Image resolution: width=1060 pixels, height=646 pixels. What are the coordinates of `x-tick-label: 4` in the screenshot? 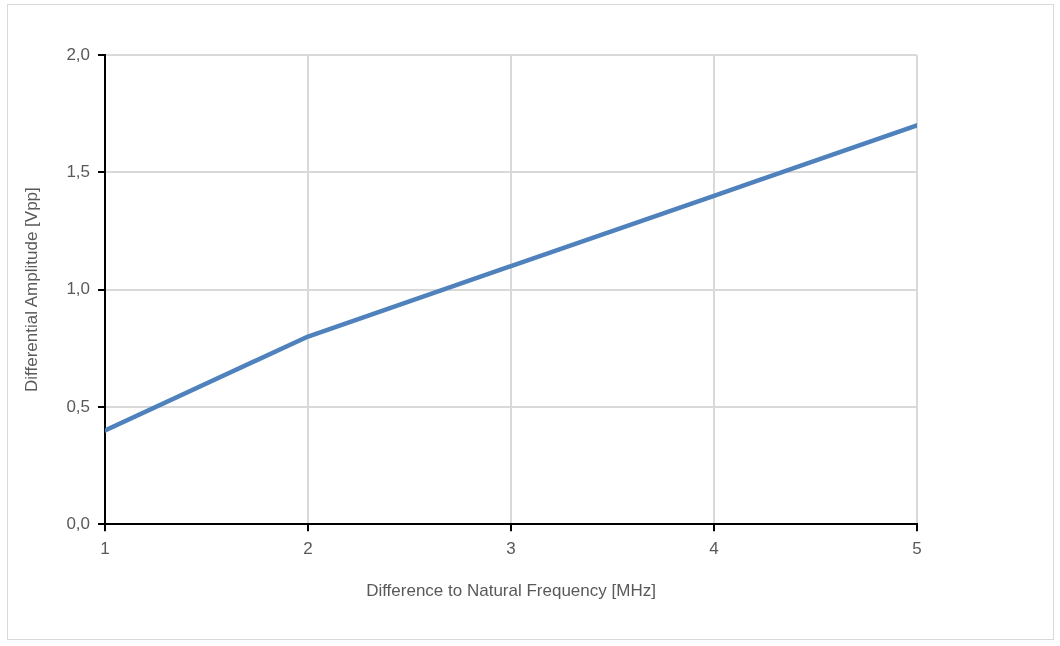 It's located at (714, 549).